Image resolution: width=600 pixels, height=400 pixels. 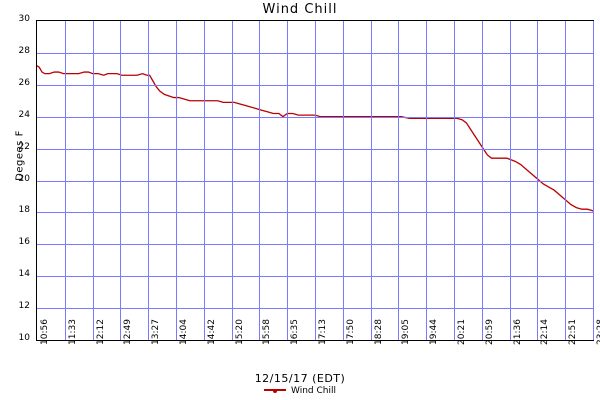 I want to click on y-tick-label: 30, so click(x=24, y=19).